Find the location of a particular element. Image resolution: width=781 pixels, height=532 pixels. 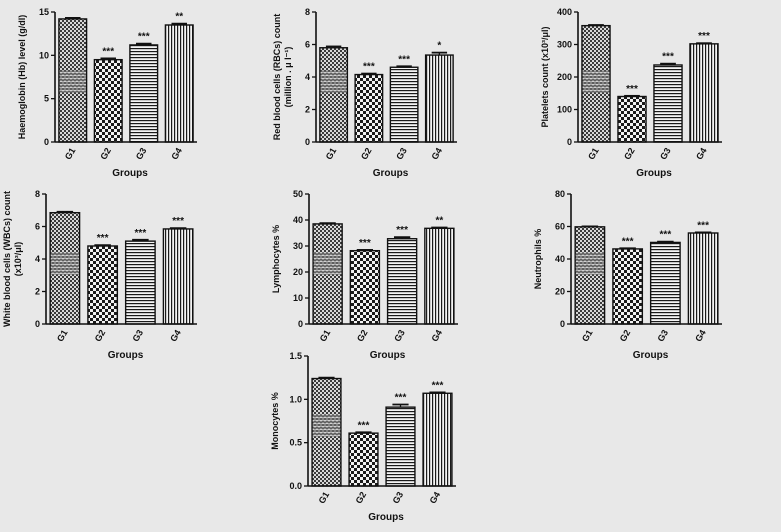

significance-label: * is located at coordinates (439, 46).